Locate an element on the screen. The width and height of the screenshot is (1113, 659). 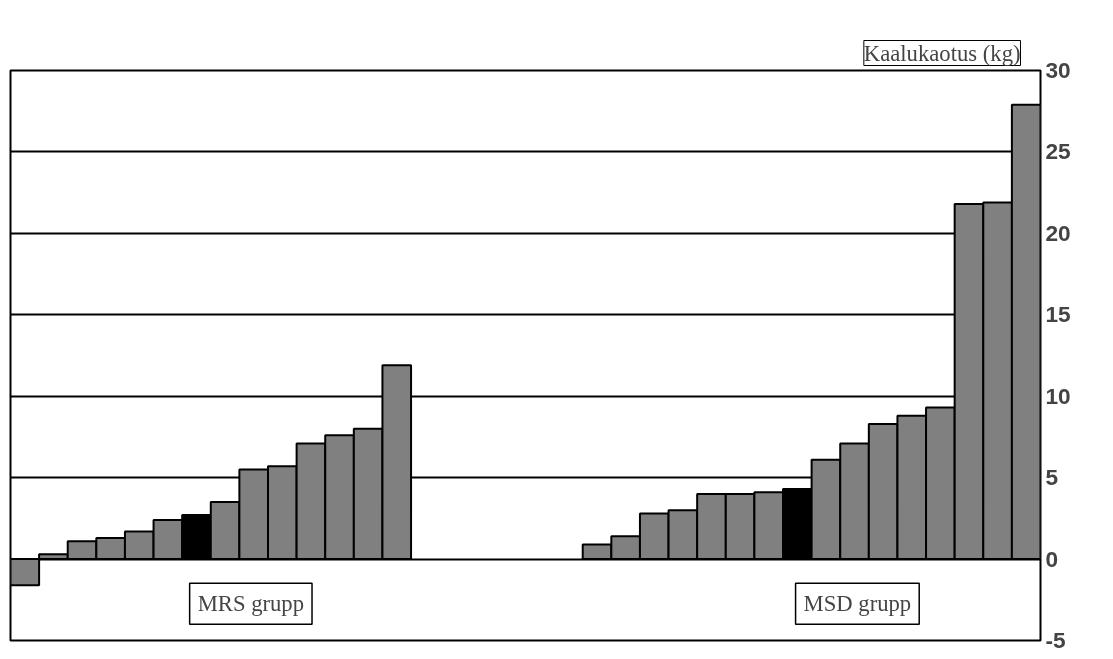
annotation: MSD grupp is located at coordinates (857, 604).